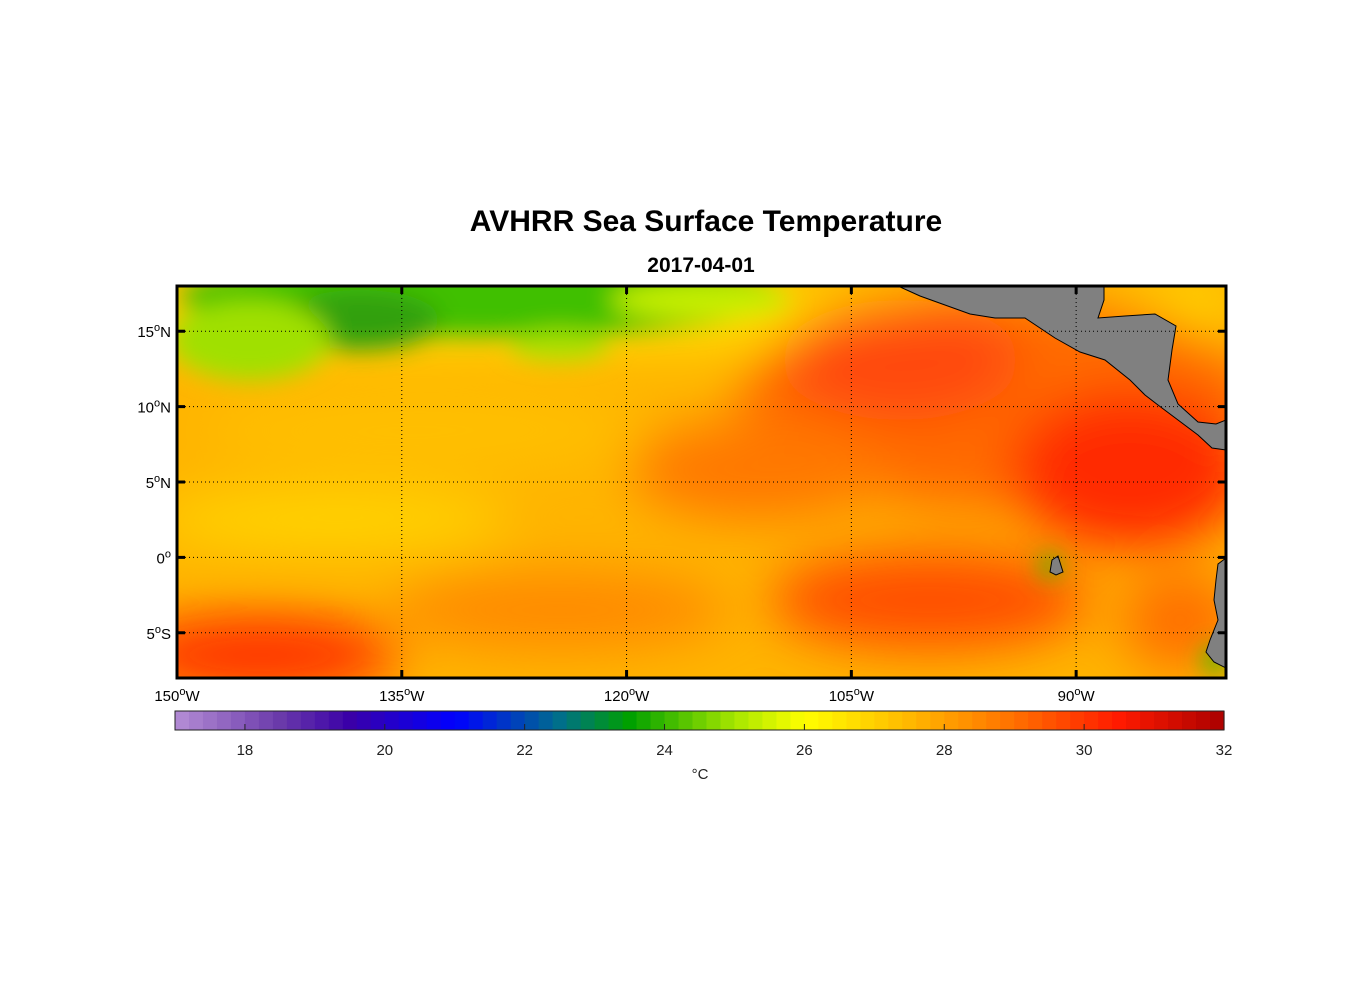 The image size is (1356, 1000). I want to click on lon-tick-label: 135oW, so click(402, 695).